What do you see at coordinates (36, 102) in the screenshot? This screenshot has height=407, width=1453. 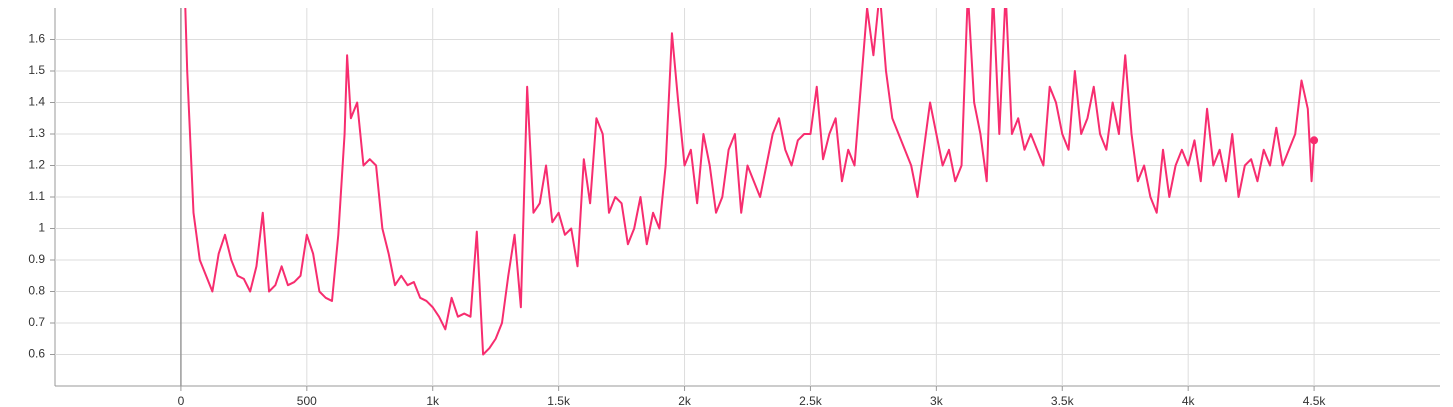 I see `y-tick-label: 1.4` at bounding box center [36, 102].